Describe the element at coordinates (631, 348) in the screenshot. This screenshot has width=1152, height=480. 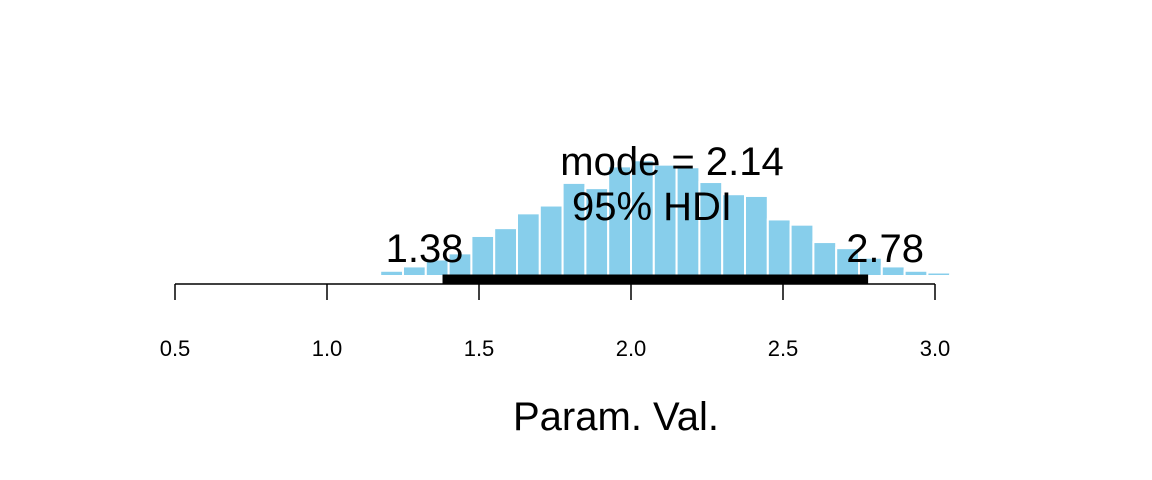
I see `x-tick-label: 2.0` at that location.